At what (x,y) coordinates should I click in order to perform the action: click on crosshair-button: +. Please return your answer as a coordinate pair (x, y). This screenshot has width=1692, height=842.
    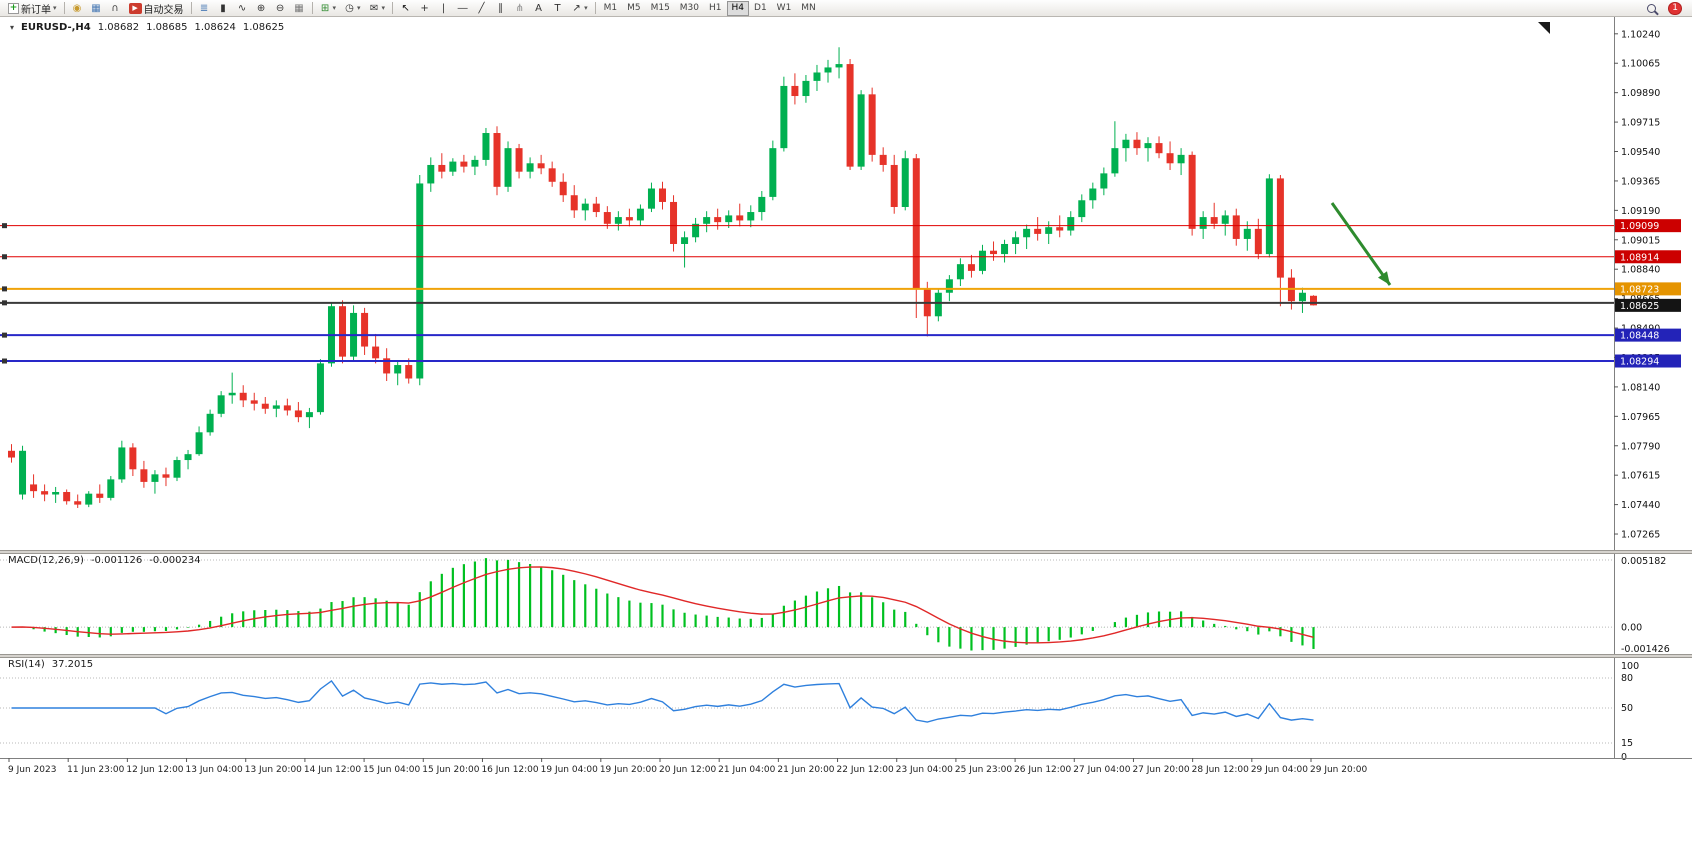
    Looking at the image, I should click on (424, 8).